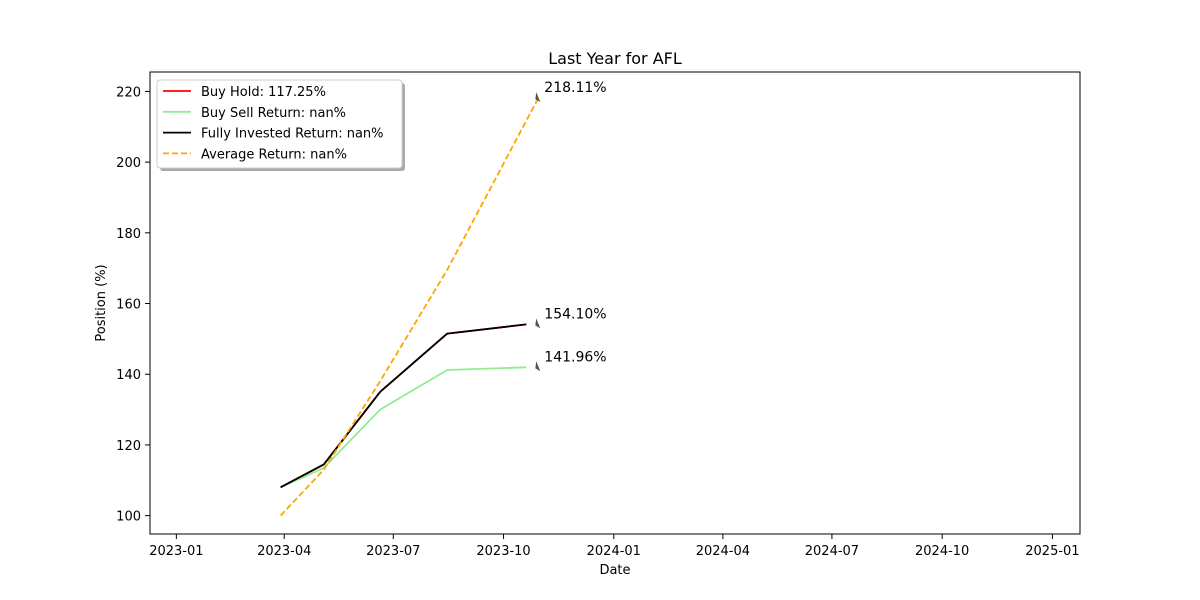 The image size is (1200, 600). I want to click on x-tick-label: 2023-10, so click(503, 551).